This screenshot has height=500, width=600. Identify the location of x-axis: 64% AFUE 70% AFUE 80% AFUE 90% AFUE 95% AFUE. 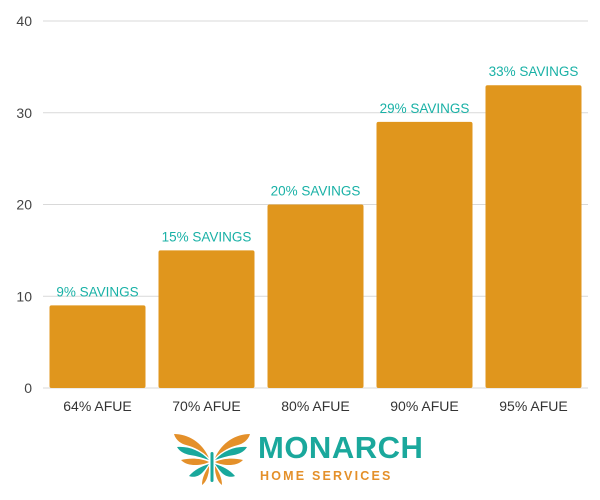
(315, 406).